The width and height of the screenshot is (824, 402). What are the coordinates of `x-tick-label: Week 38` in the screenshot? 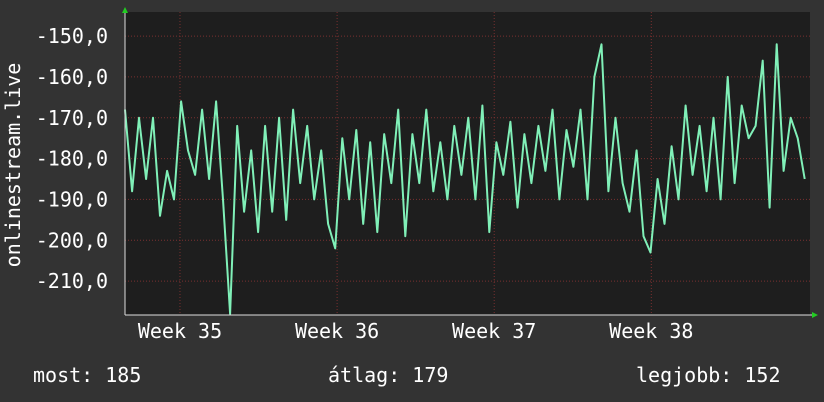 It's located at (651, 331).